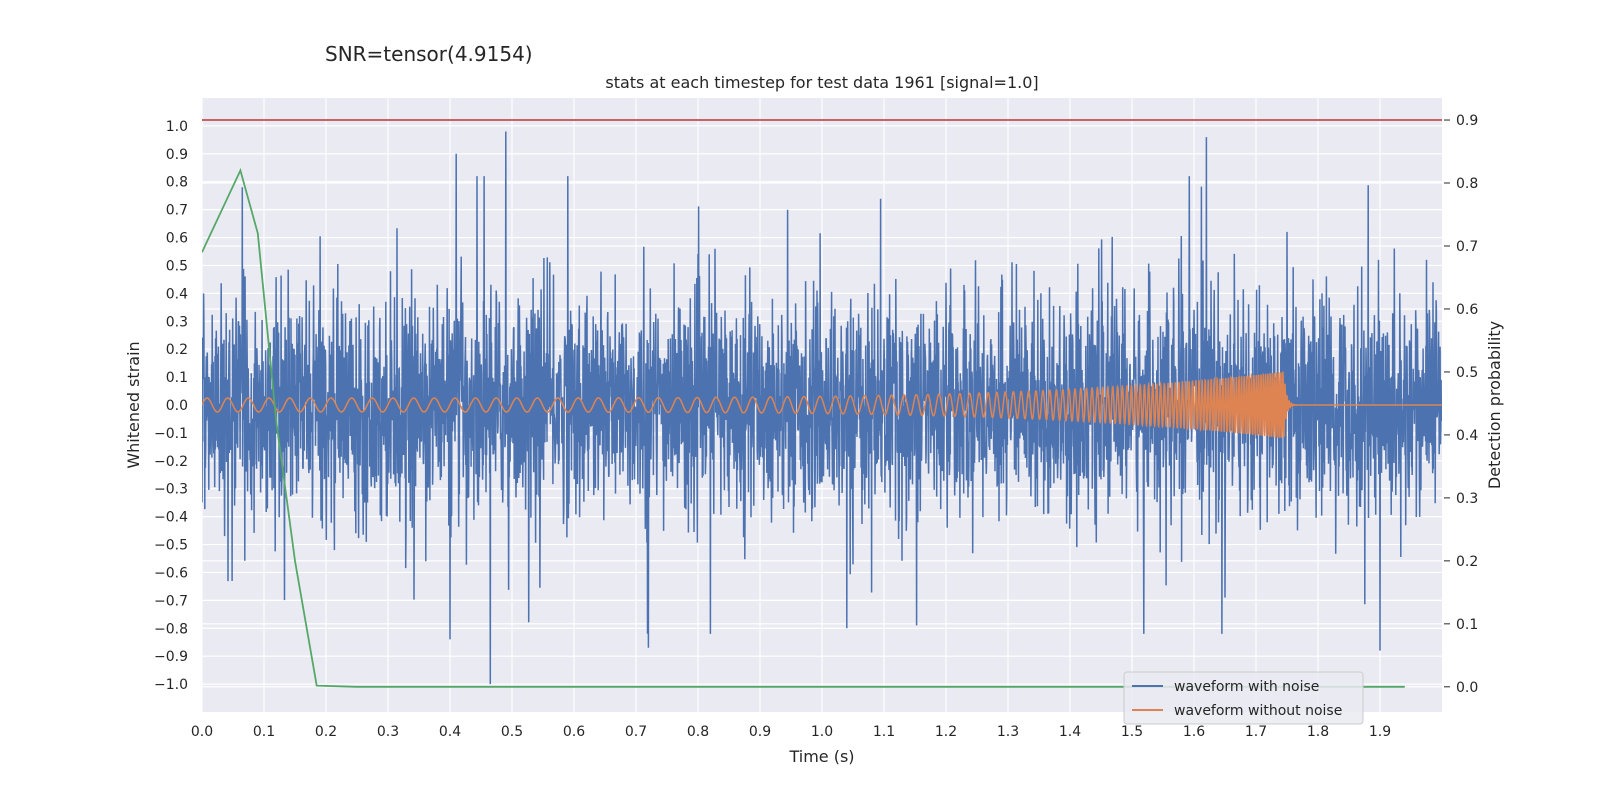 Image resolution: width=1600 pixels, height=800 pixels. What do you see at coordinates (264, 732) in the screenshot?
I see `x-tick-label: 0.1` at bounding box center [264, 732].